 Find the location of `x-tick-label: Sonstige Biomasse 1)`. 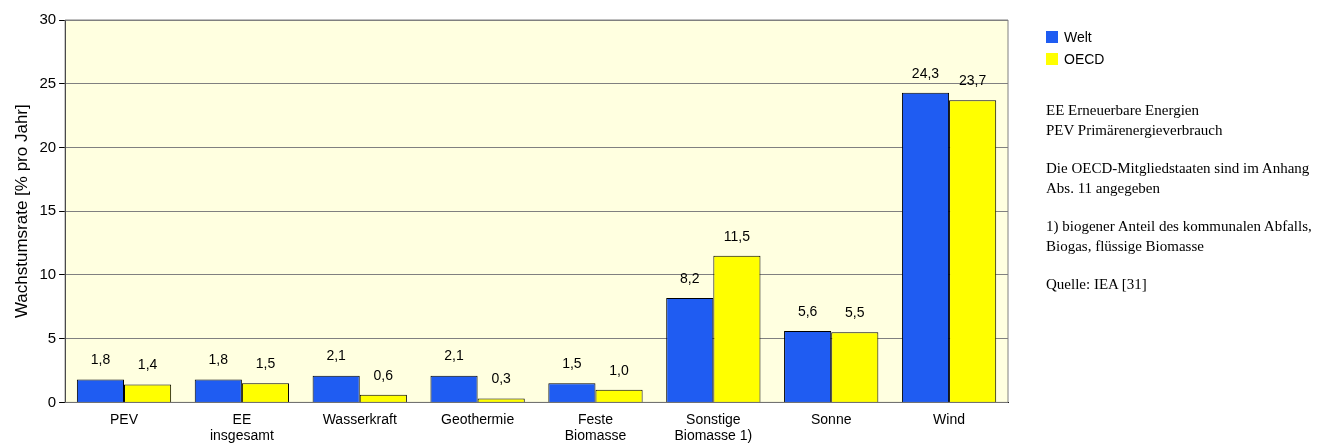

x-tick-label: Sonstige Biomasse 1) is located at coordinates (713, 427).